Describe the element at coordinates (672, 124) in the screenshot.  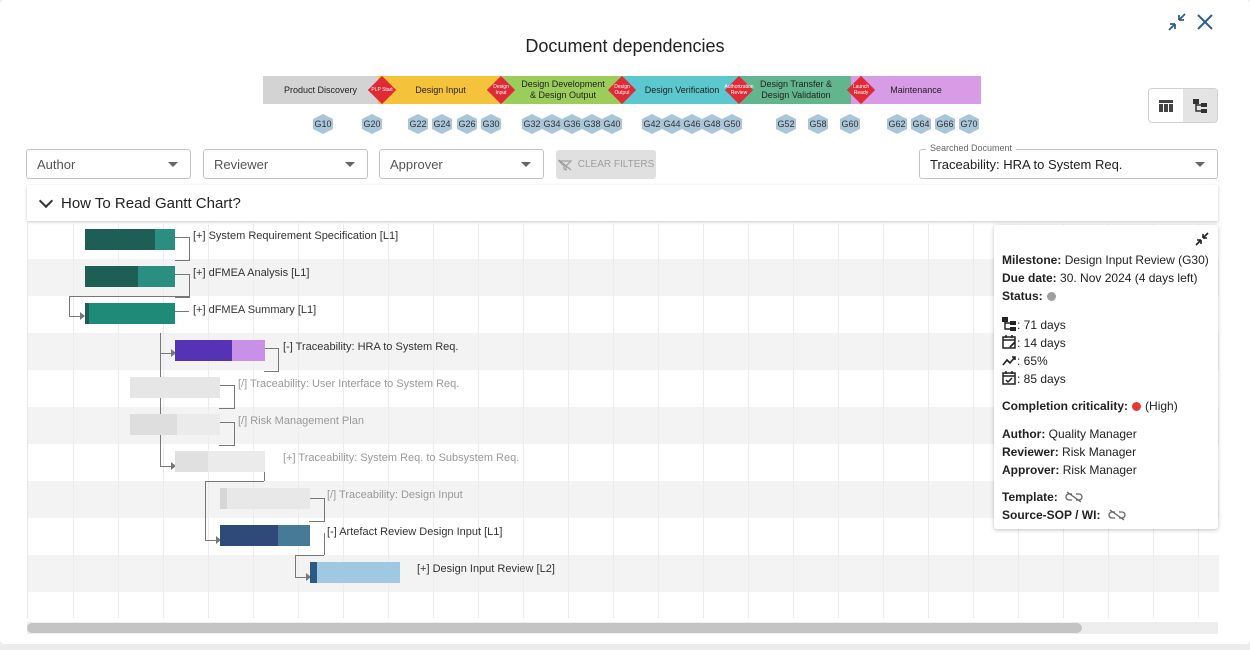
I see `milestone-hex: G44` at that location.